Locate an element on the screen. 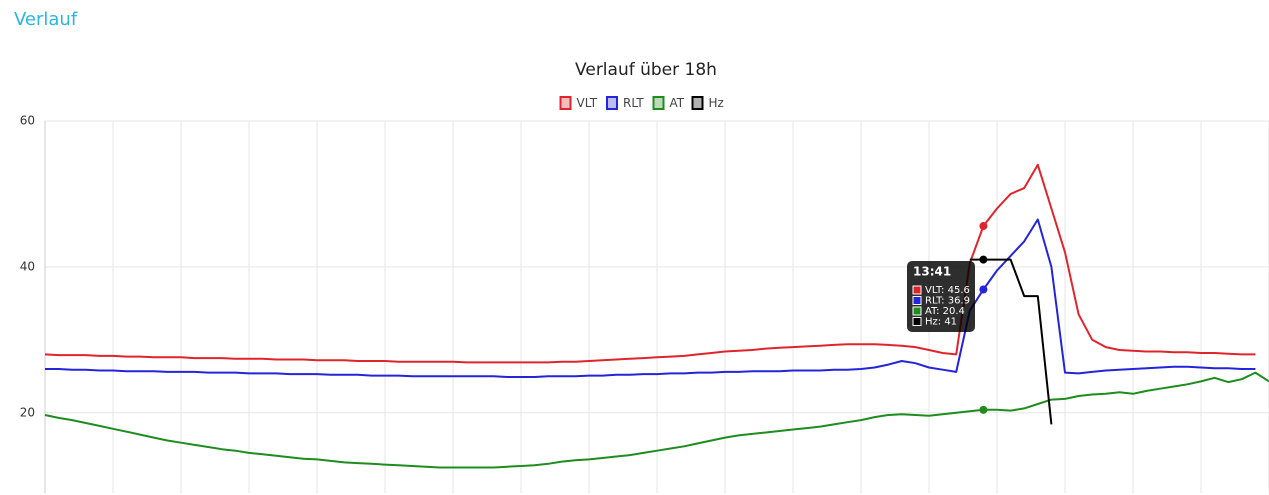 This screenshot has width=1269, height=495. tooltip-item: RLT: 36.9 is located at coordinates (947, 301).